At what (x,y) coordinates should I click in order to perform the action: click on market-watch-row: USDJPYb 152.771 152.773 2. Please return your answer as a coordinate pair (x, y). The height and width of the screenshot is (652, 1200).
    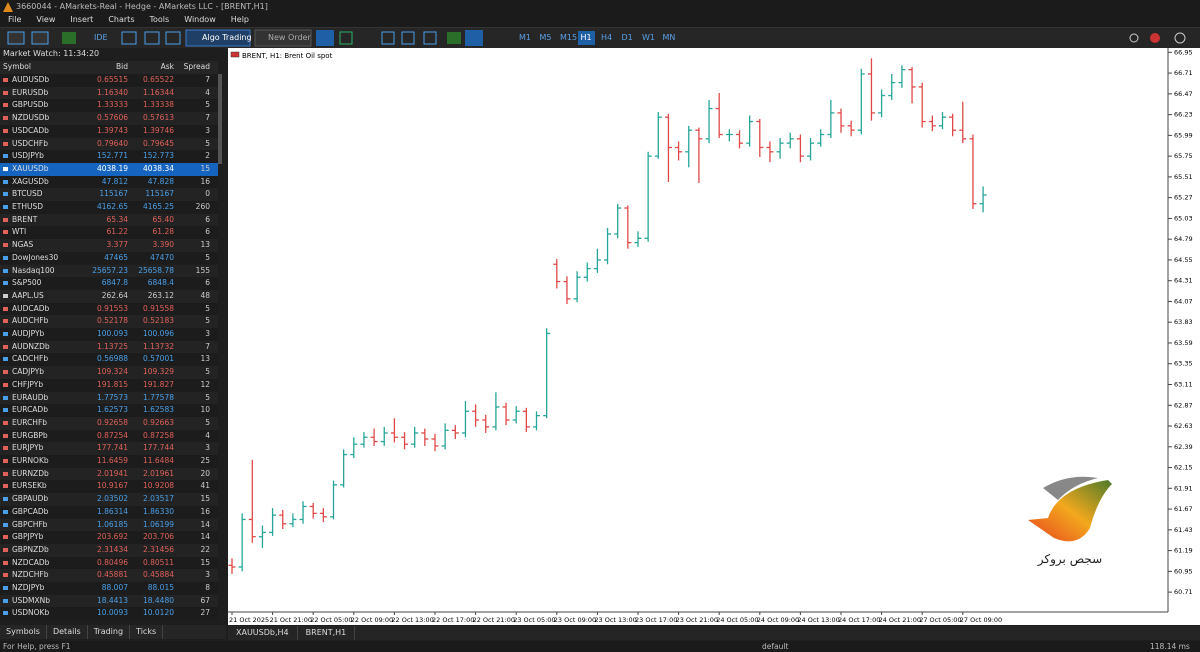
    Looking at the image, I should click on (109, 156).